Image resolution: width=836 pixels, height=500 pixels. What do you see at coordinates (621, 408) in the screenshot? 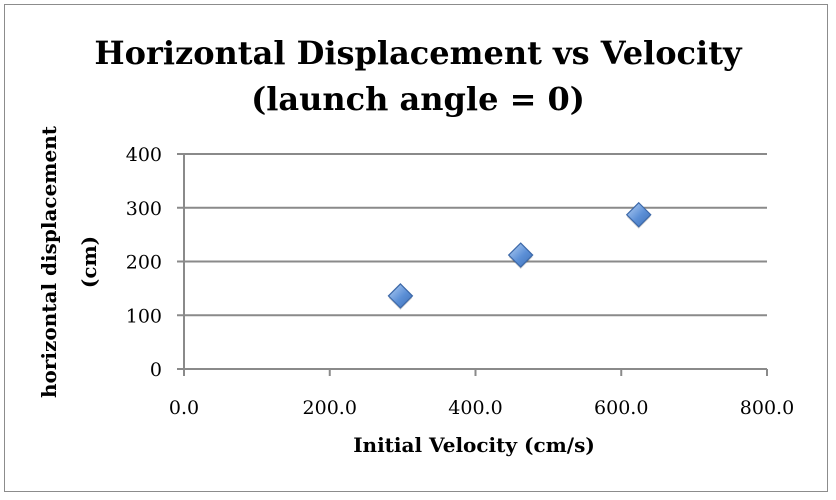
I see `x-tick-label: 600.0` at bounding box center [621, 408].